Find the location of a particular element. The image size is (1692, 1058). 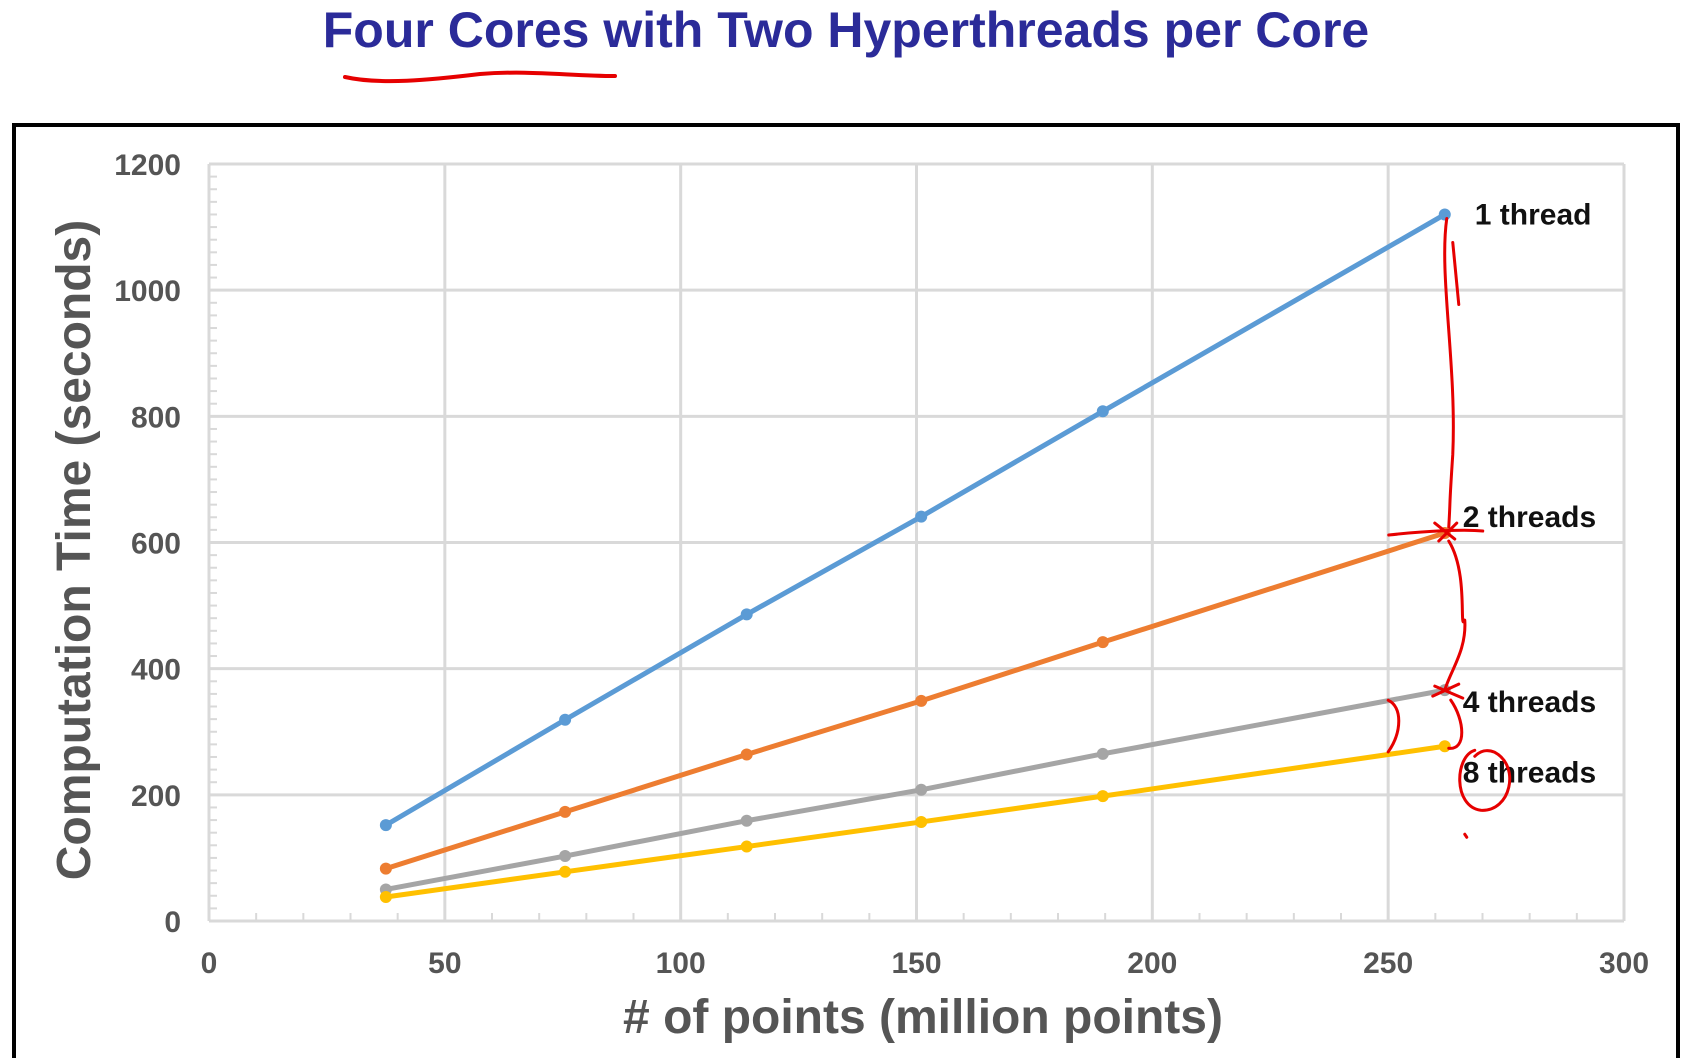

x-tick-label: 100 is located at coordinates (681, 963).